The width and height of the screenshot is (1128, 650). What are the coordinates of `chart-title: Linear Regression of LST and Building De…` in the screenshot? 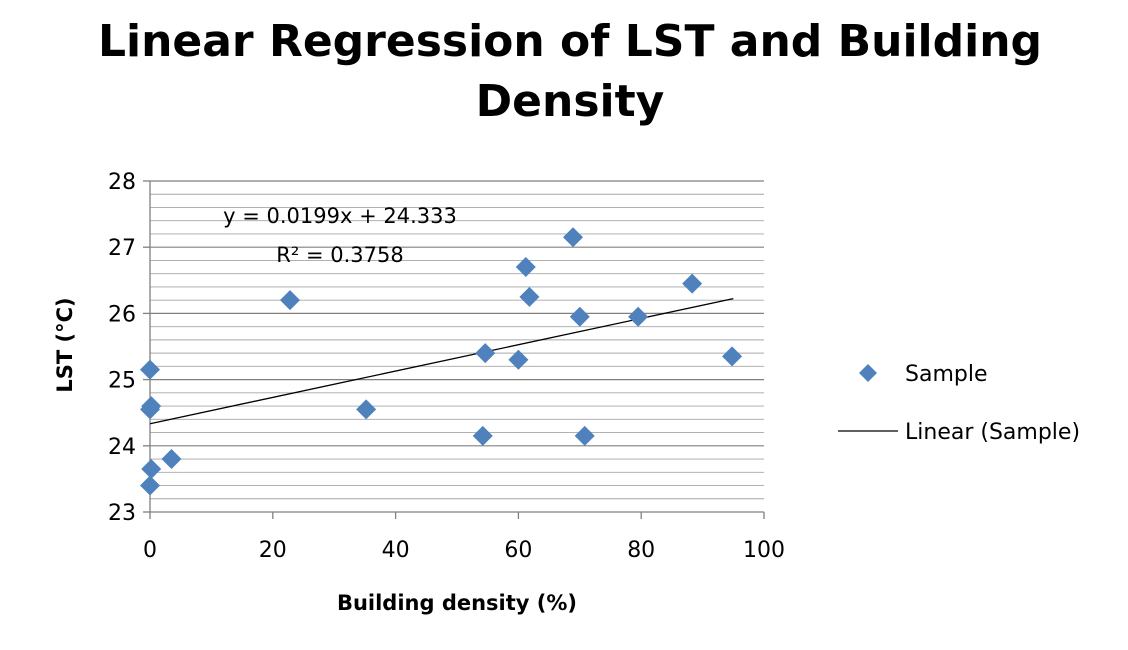 It's located at (570, 71).